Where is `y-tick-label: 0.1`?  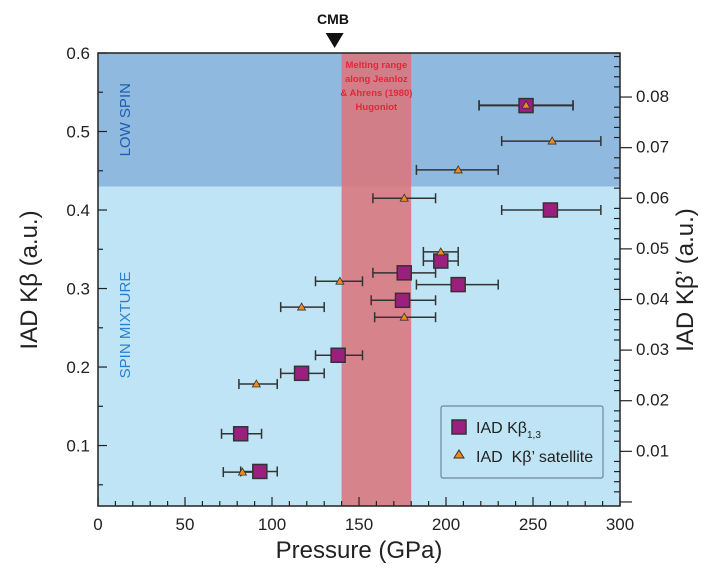
y-tick-label: 0.1 is located at coordinates (78, 446).